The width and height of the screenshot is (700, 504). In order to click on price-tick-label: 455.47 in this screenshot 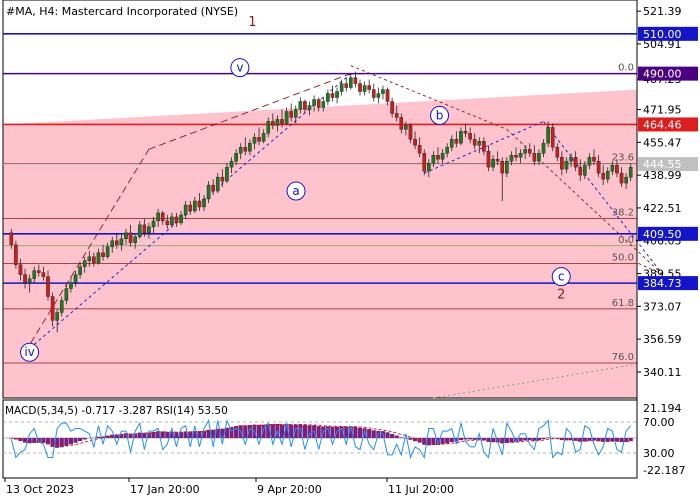, I will do `click(662, 142)`.